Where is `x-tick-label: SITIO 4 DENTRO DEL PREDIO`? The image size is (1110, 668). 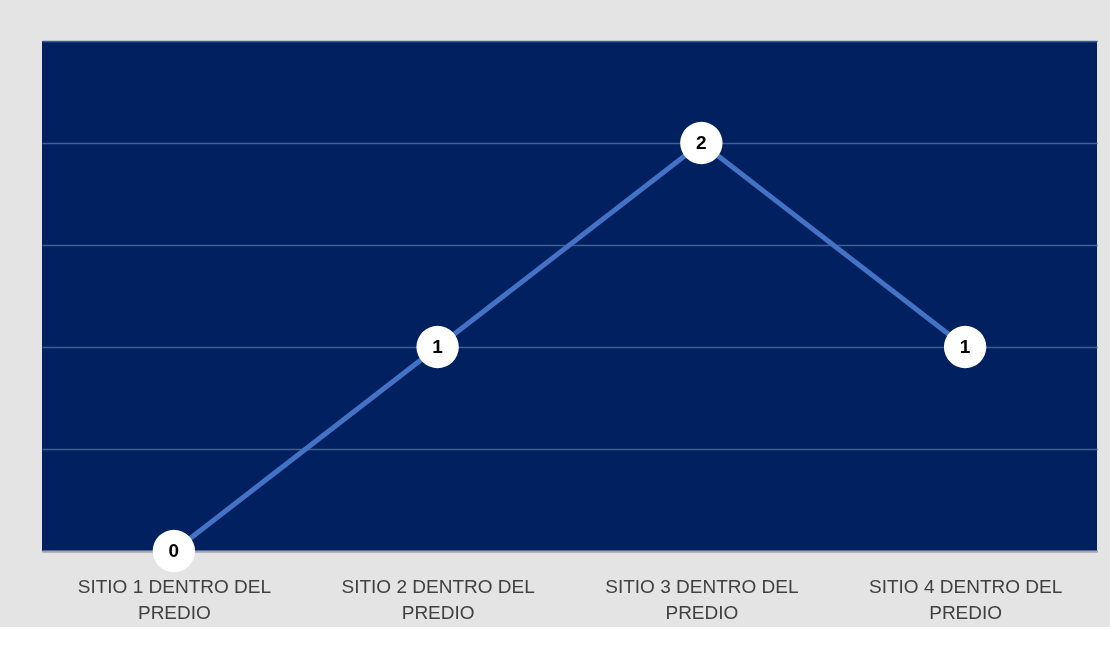 x-tick-label: SITIO 4 DENTRO DEL PREDIO is located at coordinates (966, 599).